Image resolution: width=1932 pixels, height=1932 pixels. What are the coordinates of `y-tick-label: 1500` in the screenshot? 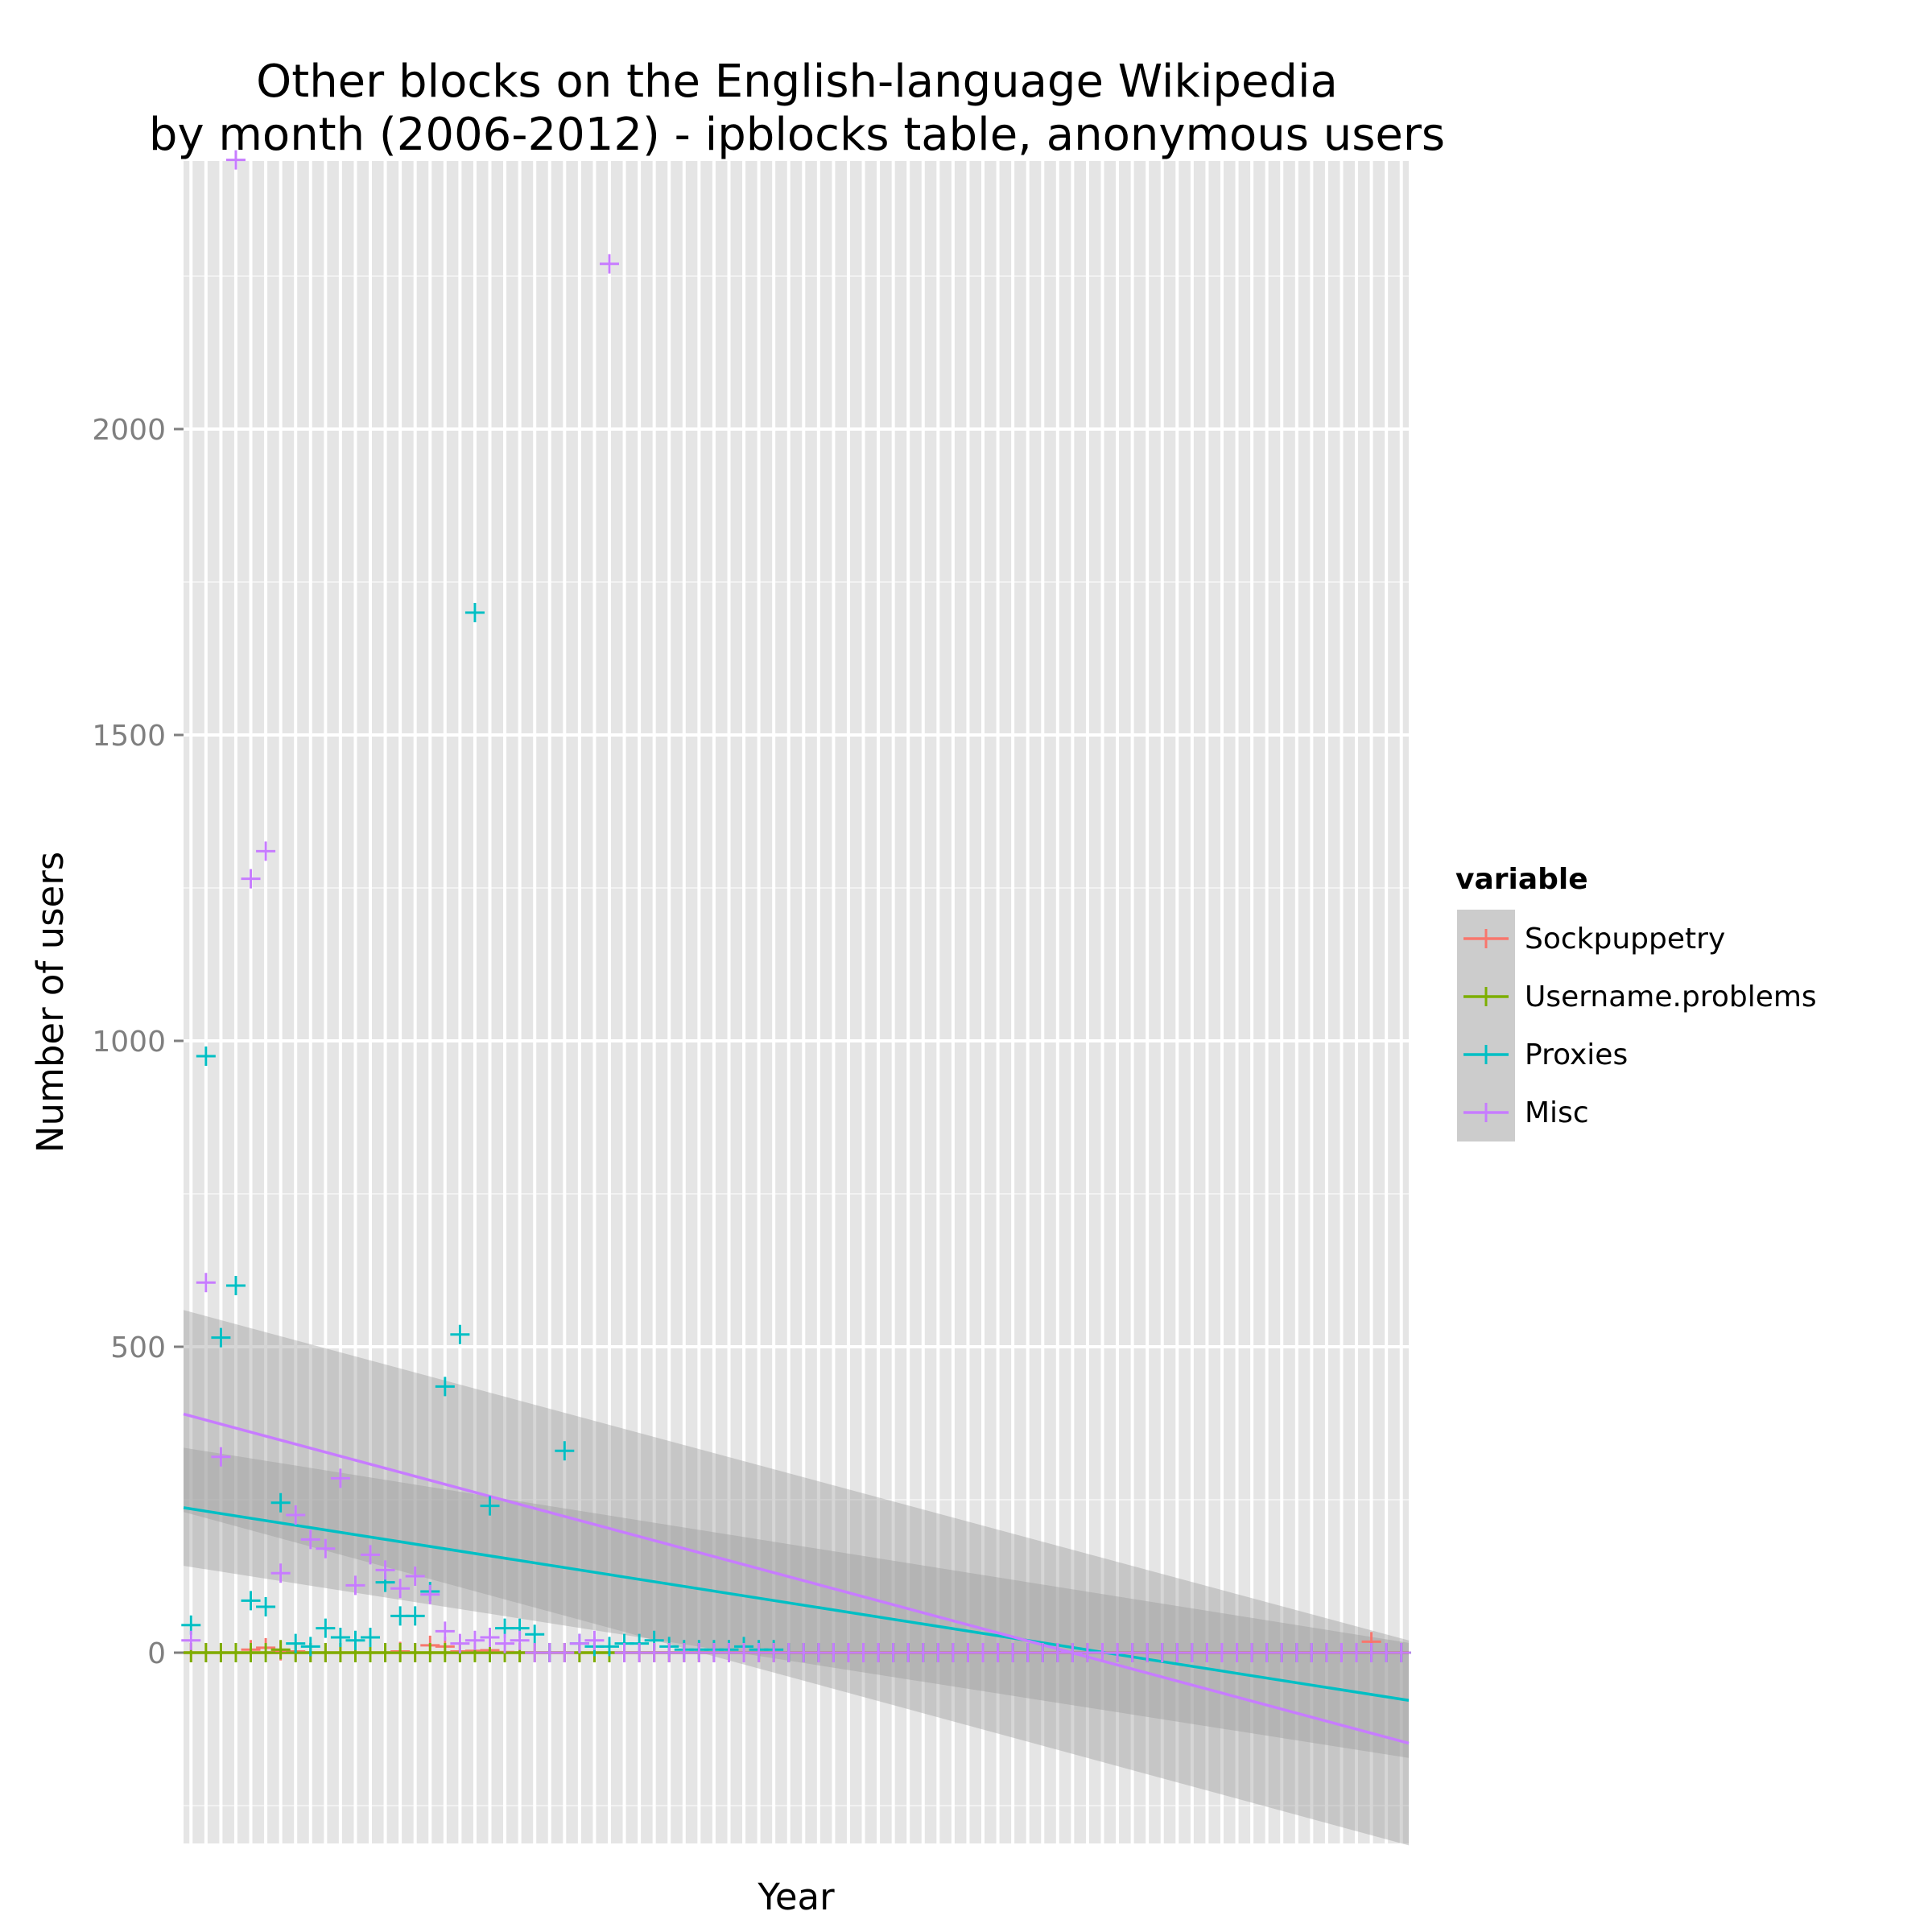 It's located at (129, 736).